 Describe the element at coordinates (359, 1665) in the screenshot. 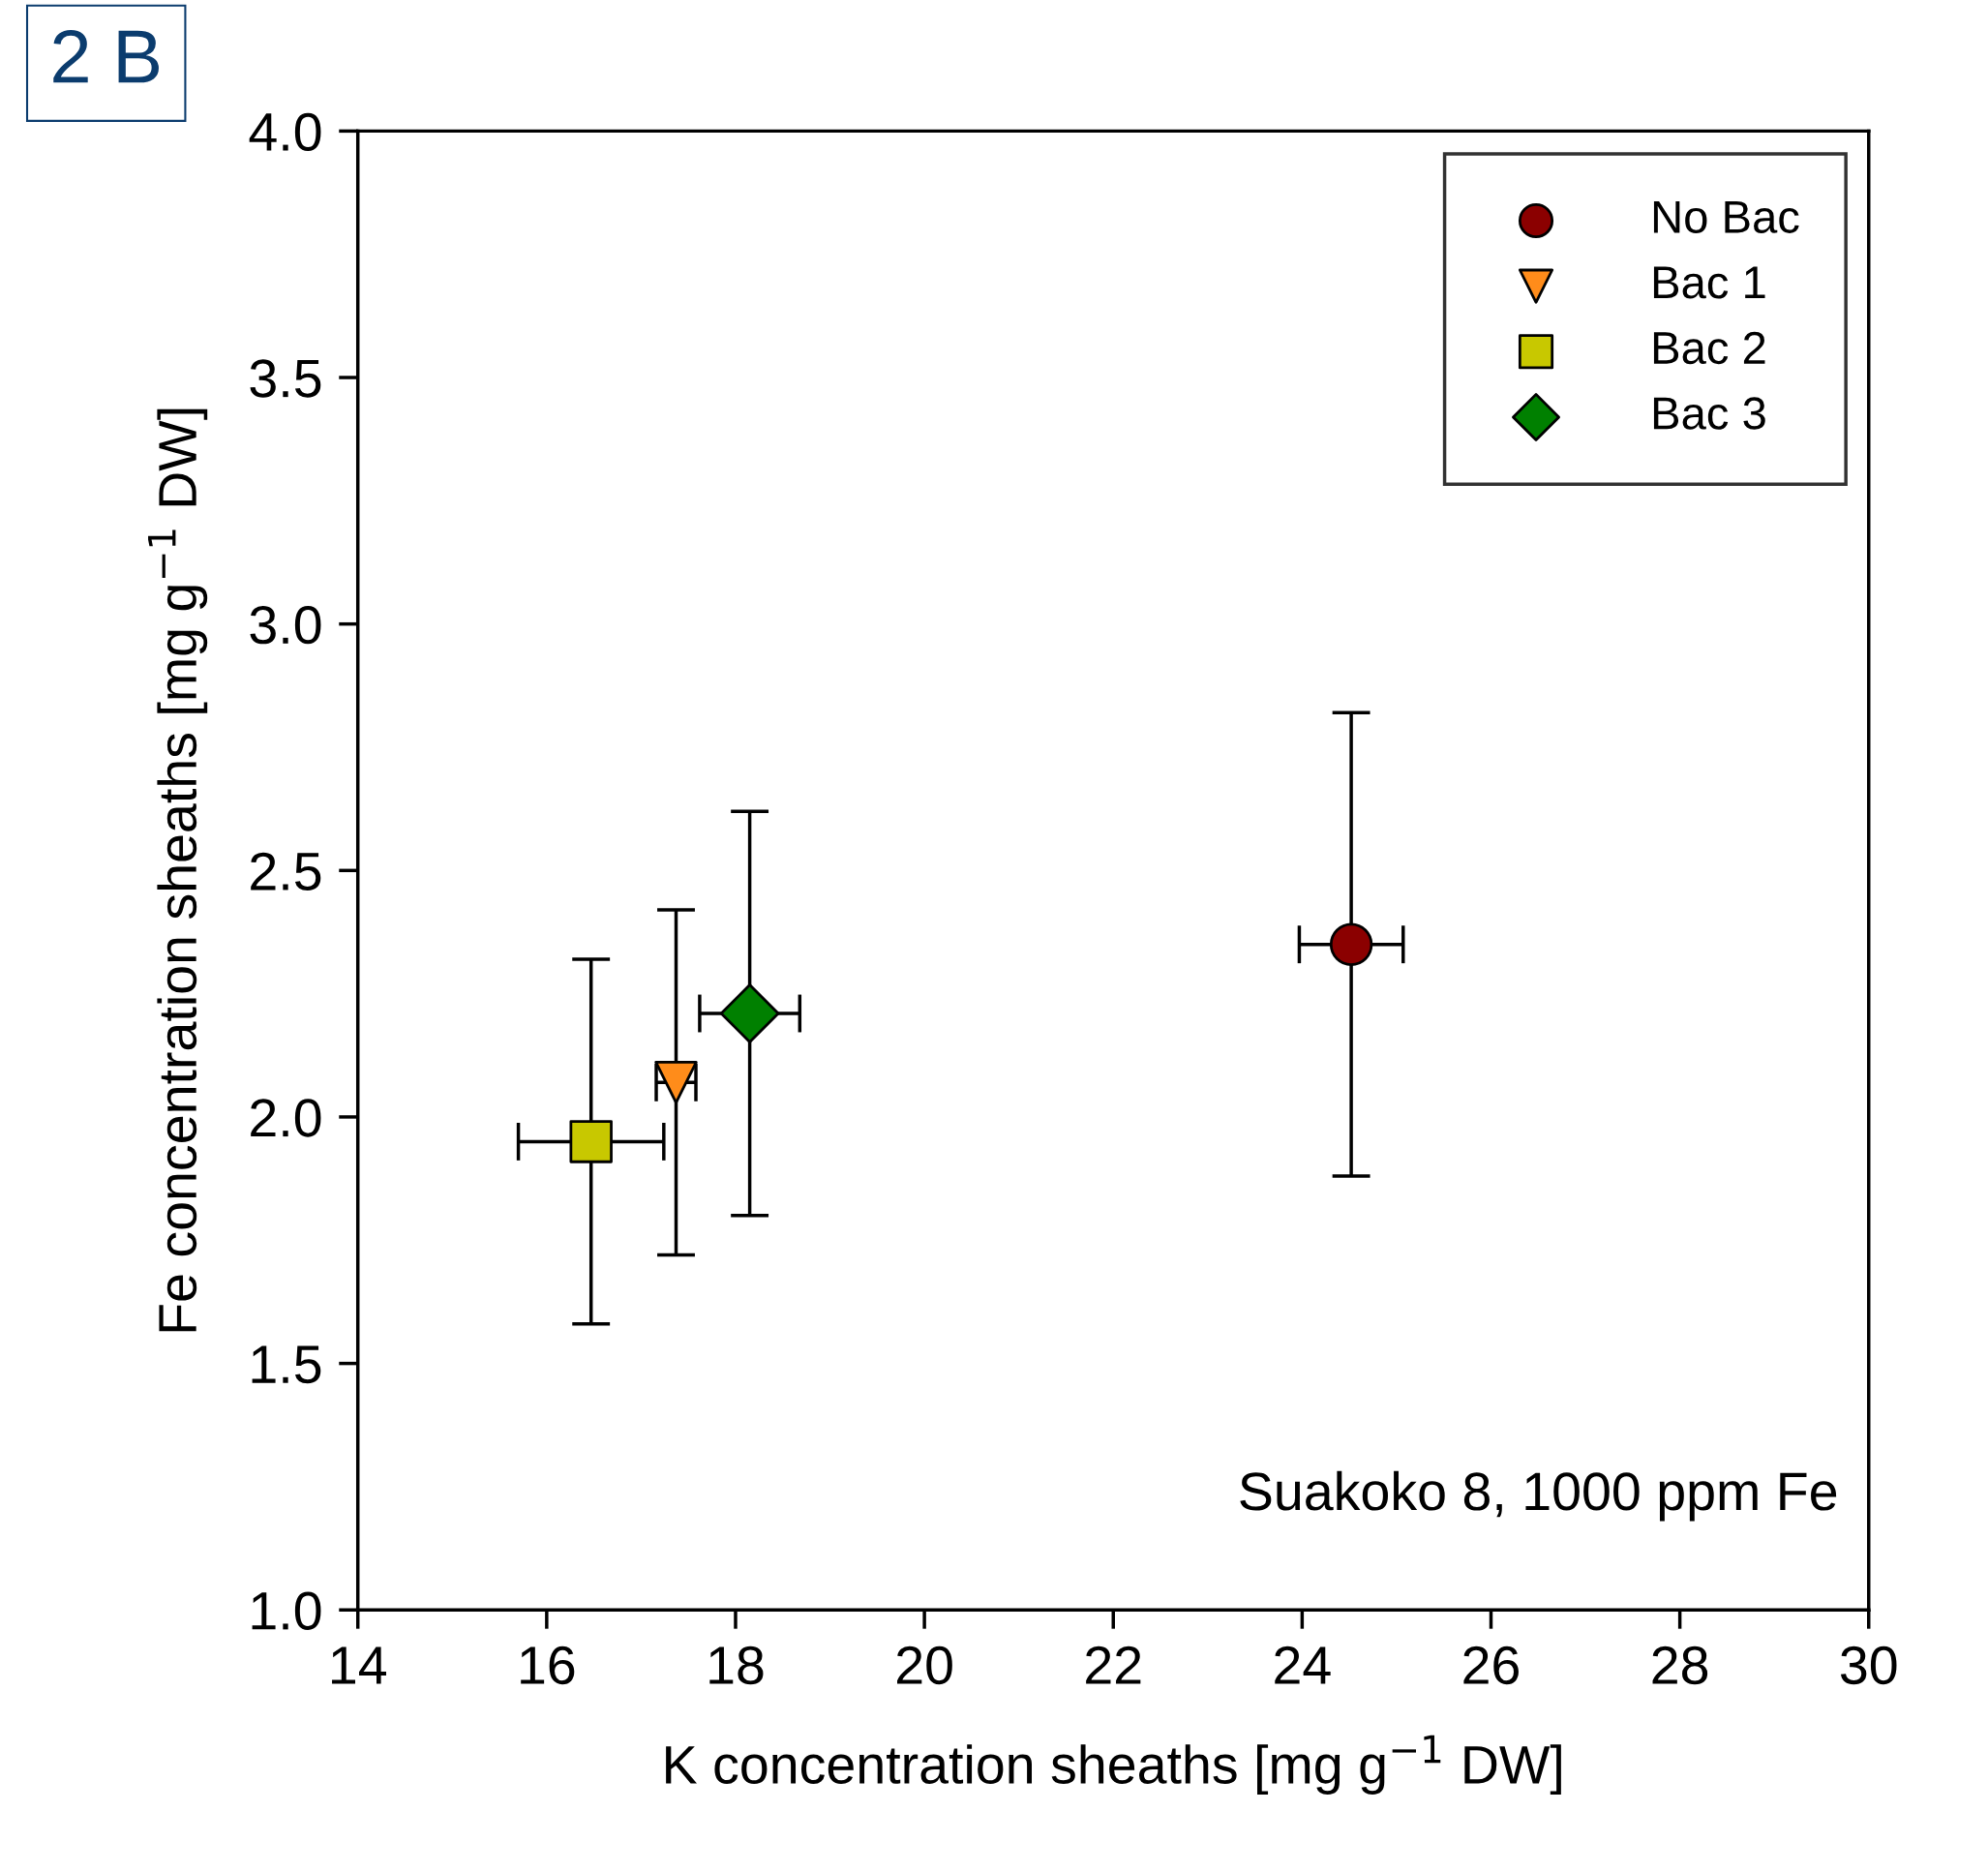

I see `x-tick-label: 14` at that location.